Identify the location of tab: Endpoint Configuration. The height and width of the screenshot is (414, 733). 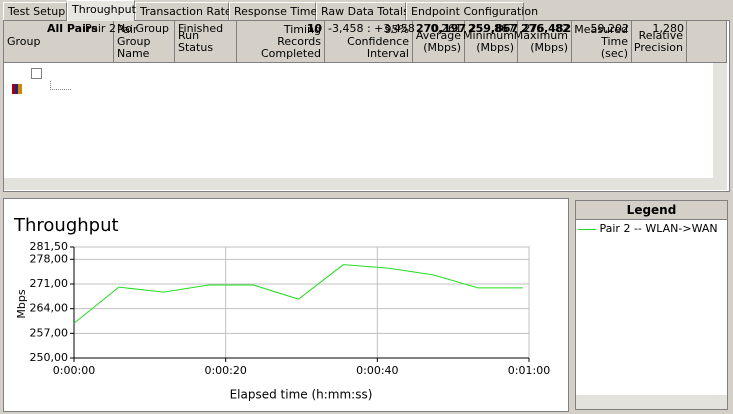
(472, 11).